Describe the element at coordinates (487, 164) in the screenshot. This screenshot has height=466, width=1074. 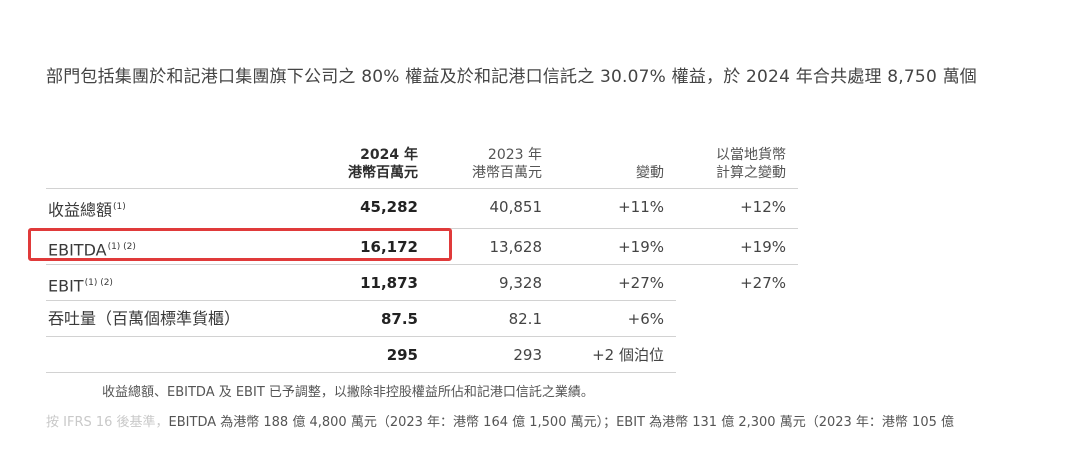
I see `header-2023: 2023 年 港幣百萬元` at that location.